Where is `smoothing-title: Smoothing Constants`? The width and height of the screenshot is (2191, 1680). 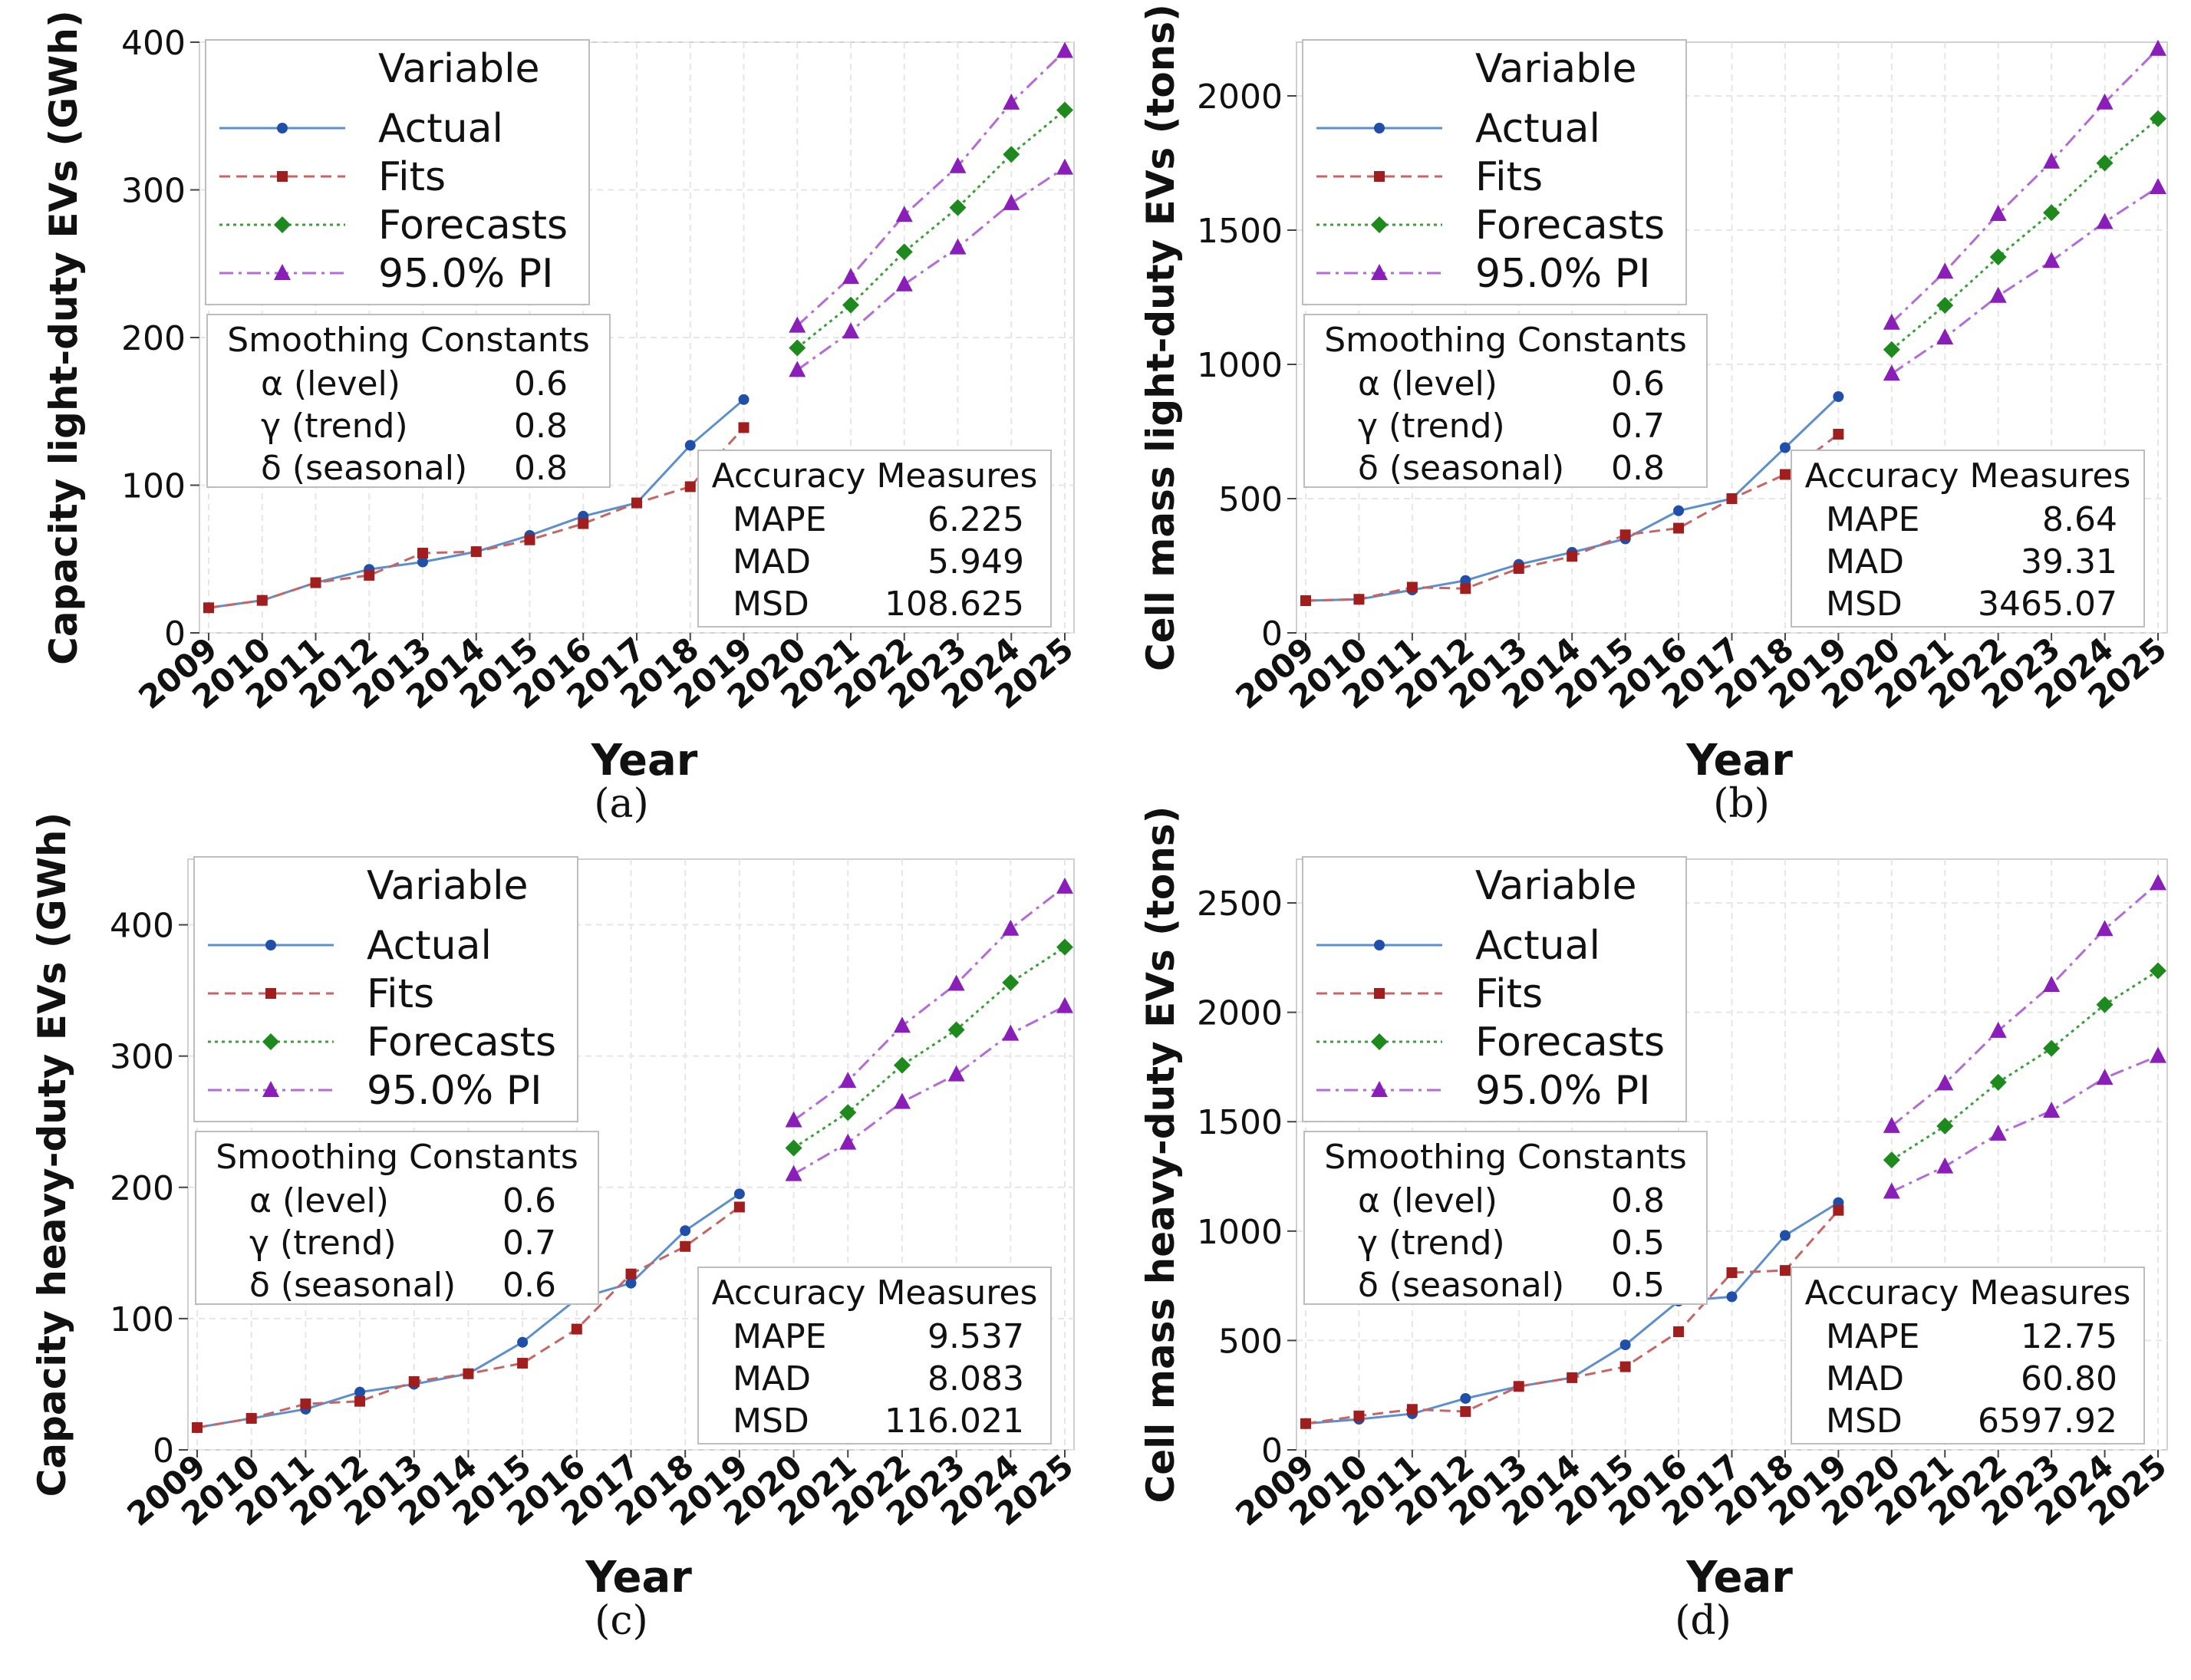 smoothing-title: Smoothing Constants is located at coordinates (397, 1157).